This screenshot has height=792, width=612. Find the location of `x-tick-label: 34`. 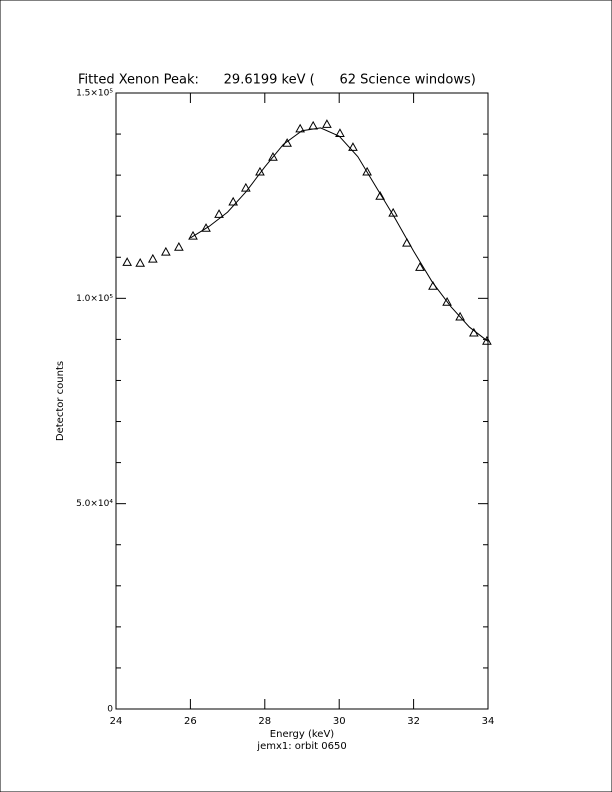

x-tick-label: 34 is located at coordinates (488, 721).